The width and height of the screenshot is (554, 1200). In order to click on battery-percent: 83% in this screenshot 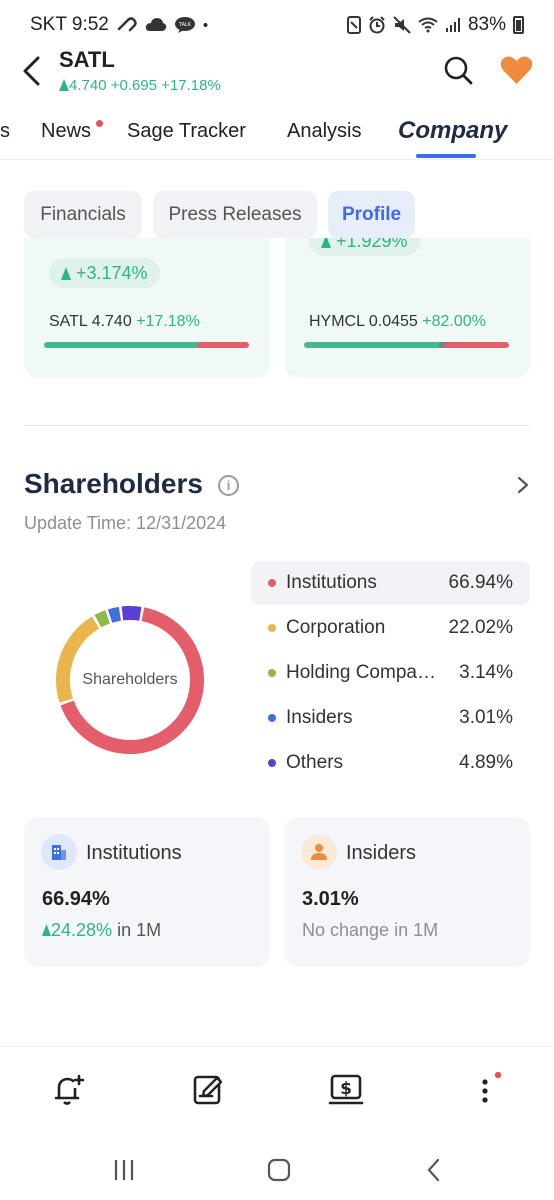, I will do `click(486, 24)`.